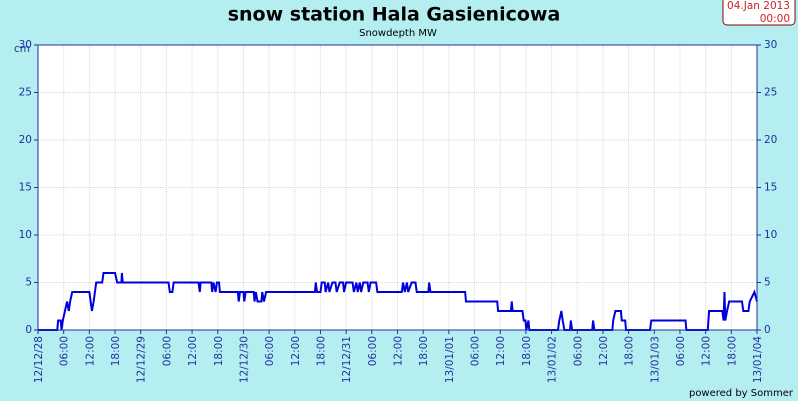 This screenshot has width=798, height=401. Describe the element at coordinates (28, 283) in the screenshot. I see `y-tick-label: 5` at that location.